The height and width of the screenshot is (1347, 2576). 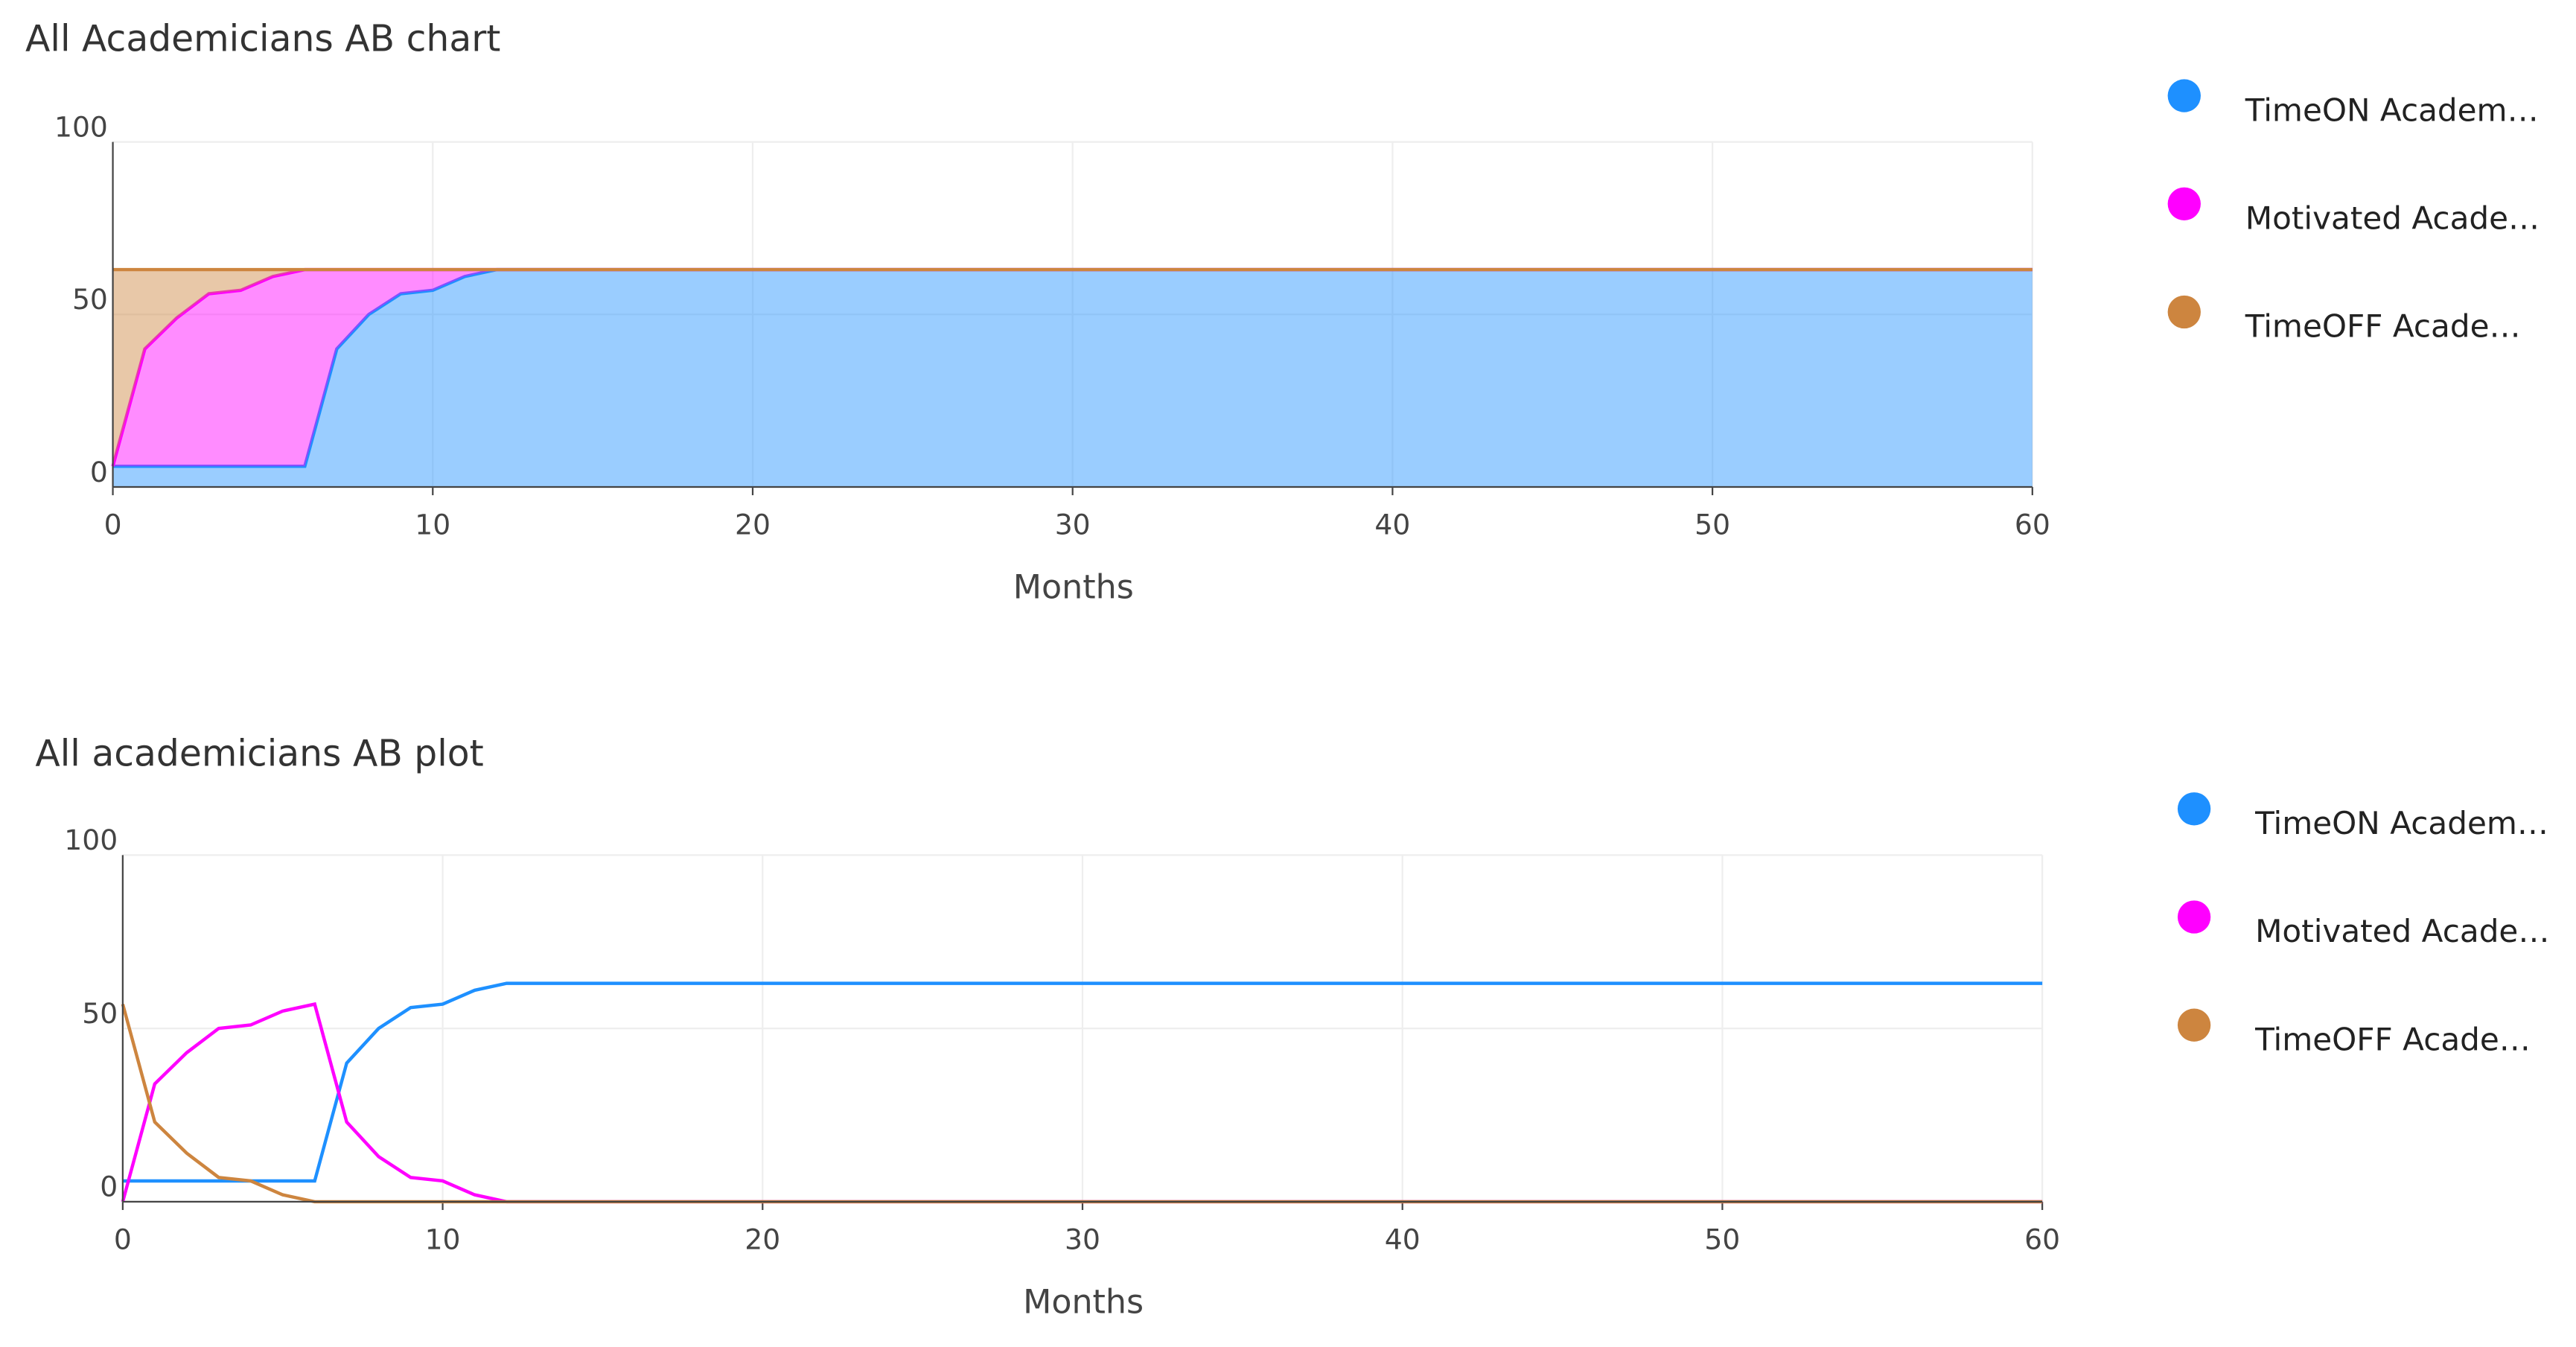 What do you see at coordinates (259, 753) in the screenshot?
I see `chart-title: All academicians AB plot` at bounding box center [259, 753].